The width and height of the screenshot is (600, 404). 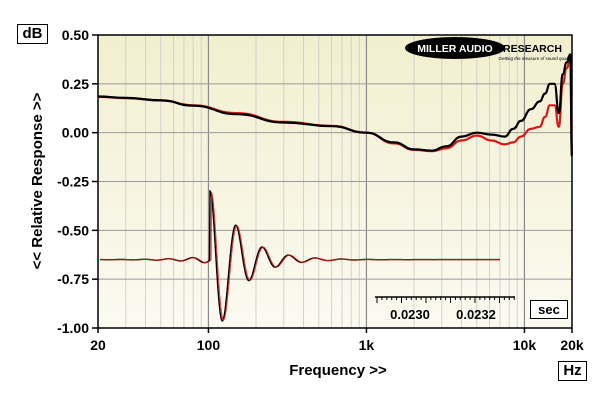 What do you see at coordinates (337, 340) in the screenshot?
I see `x-tick-labels: 20 100 1k 10k 20k` at bounding box center [337, 340].